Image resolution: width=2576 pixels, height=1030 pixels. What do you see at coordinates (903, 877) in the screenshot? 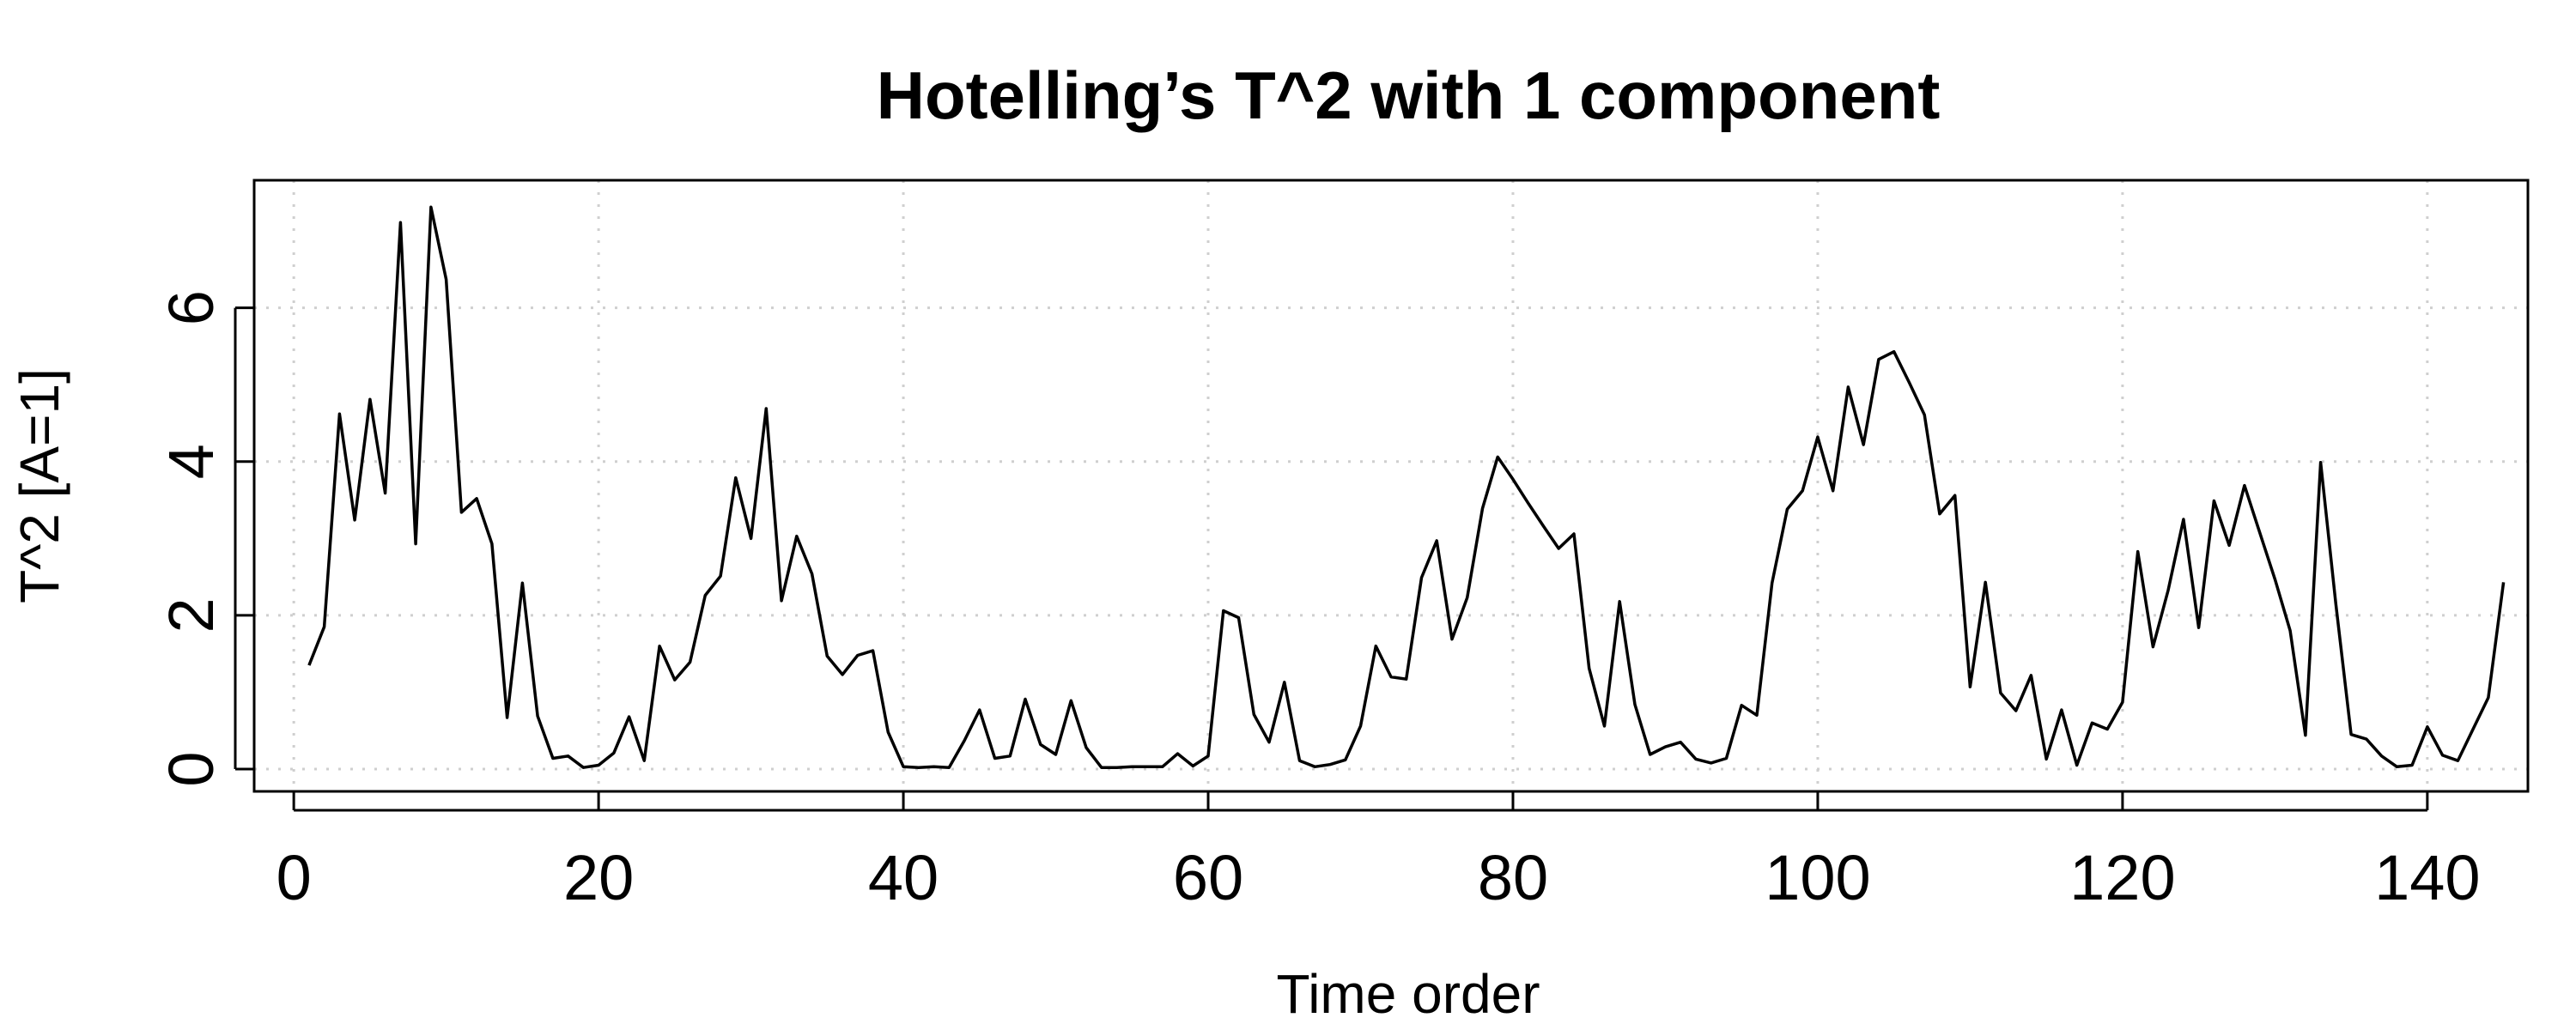
I see `x-tick-label: 40` at bounding box center [903, 877].